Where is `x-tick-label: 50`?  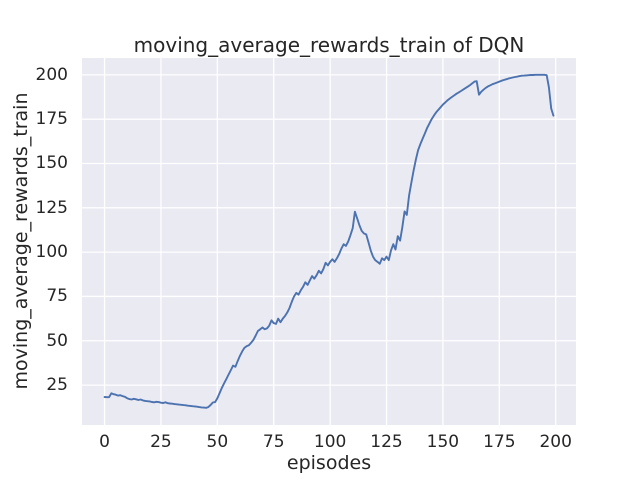 x-tick-label: 50 is located at coordinates (217, 442).